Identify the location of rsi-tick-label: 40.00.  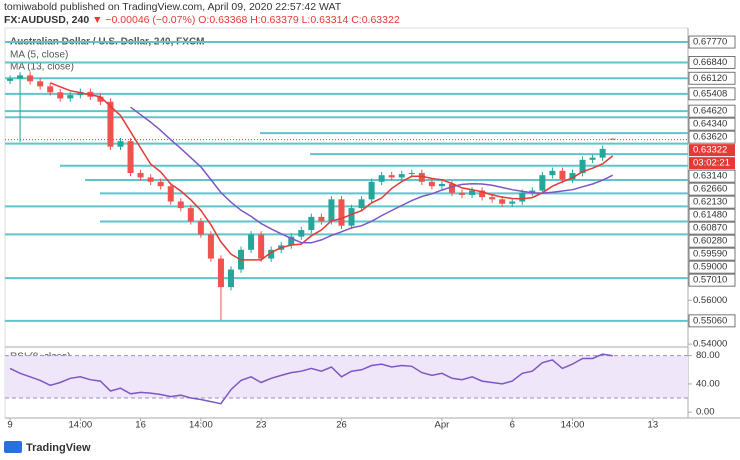
(708, 383).